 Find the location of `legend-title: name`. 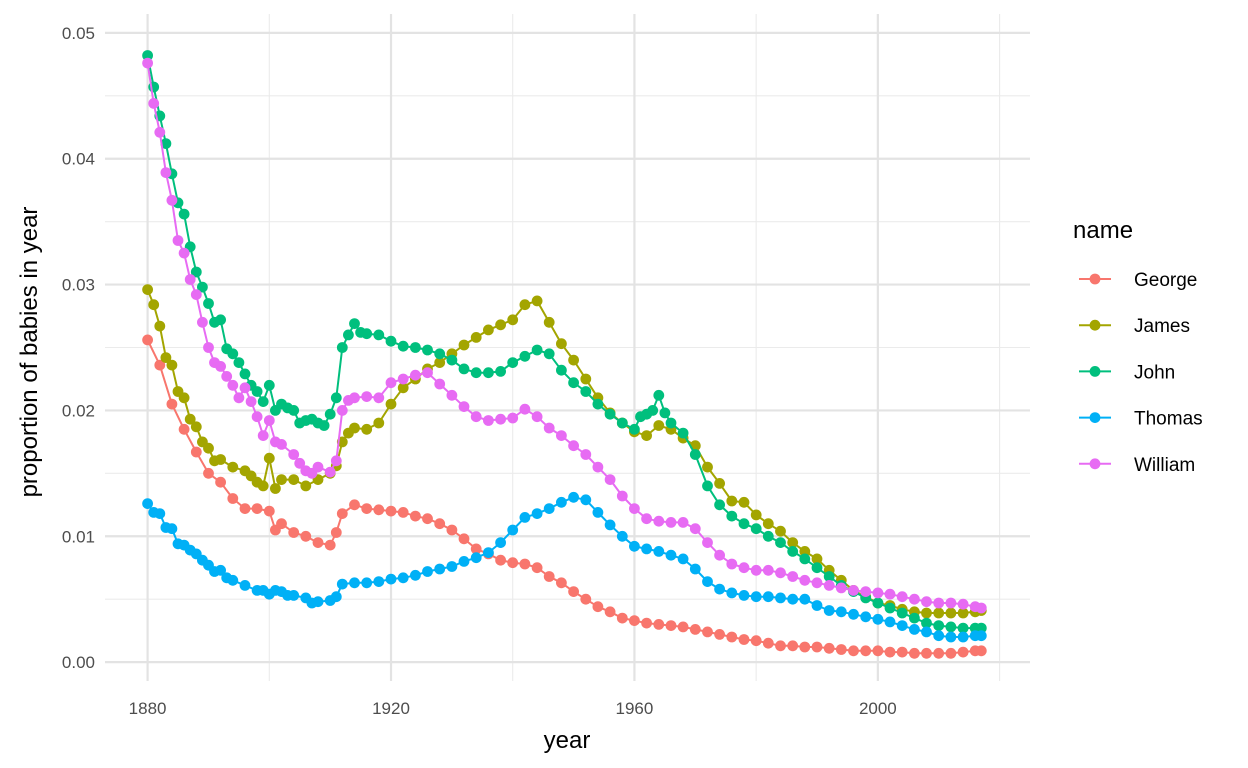

legend-title: name is located at coordinates (1103, 230).